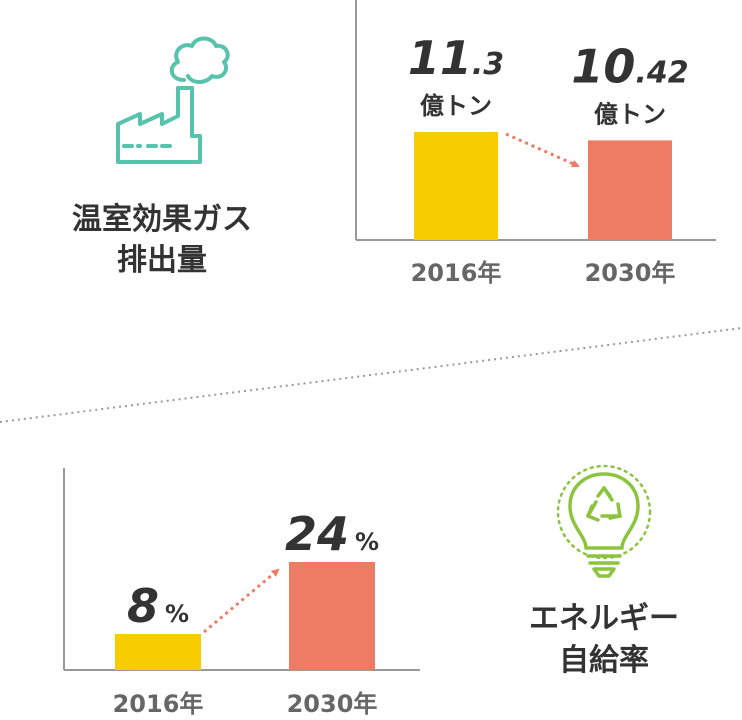 This screenshot has width=742, height=720. What do you see at coordinates (241, 601) in the screenshot?
I see `chart2-trend-arrow` at bounding box center [241, 601].